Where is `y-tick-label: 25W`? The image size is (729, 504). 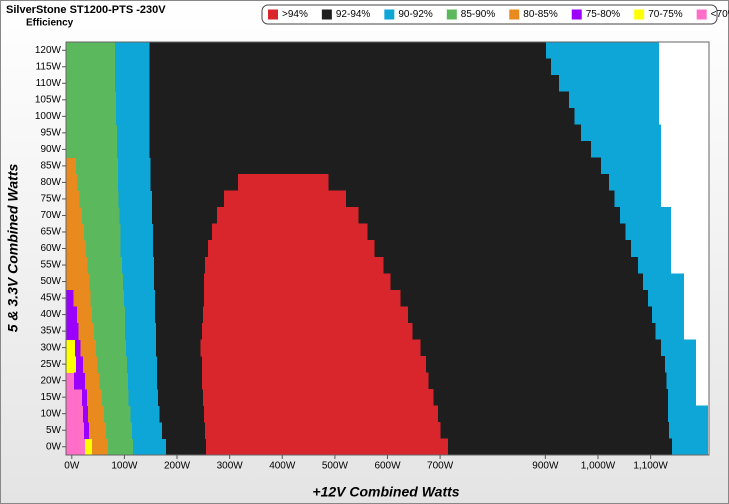 y-tick-label: 25W is located at coordinates (50, 364).